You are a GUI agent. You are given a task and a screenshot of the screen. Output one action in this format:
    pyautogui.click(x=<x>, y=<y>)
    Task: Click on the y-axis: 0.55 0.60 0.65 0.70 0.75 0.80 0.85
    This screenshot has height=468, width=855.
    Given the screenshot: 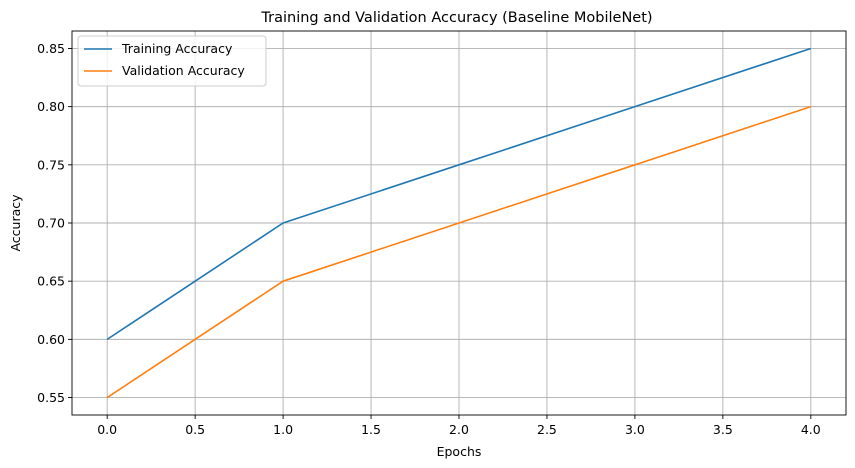 What is the action you would take?
    pyautogui.click(x=54, y=223)
    